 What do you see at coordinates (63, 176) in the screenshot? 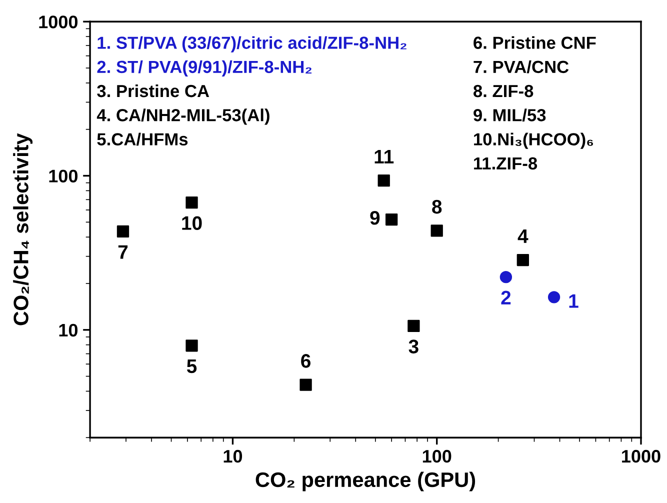
I see `y-tick-label: 100` at bounding box center [63, 176].